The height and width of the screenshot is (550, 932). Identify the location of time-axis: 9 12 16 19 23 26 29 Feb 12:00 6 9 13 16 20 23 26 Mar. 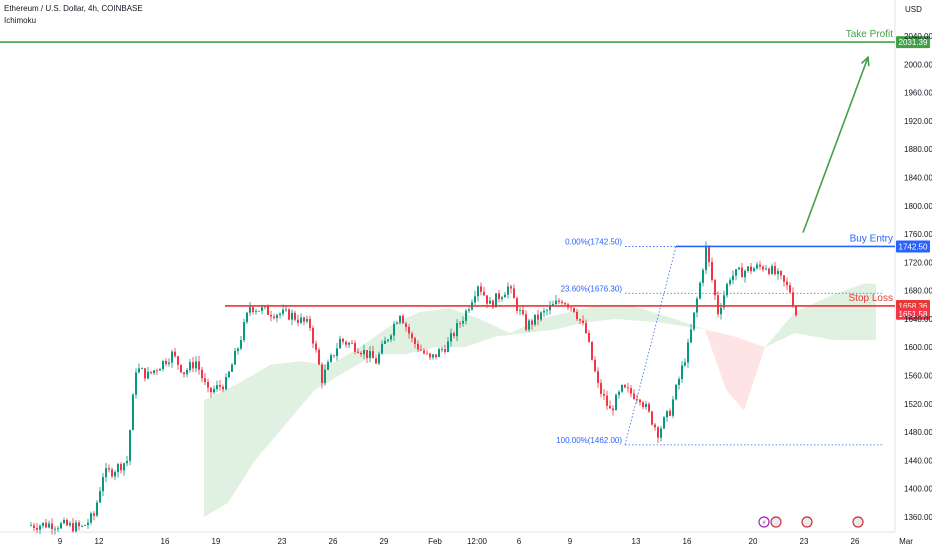
(485, 541).